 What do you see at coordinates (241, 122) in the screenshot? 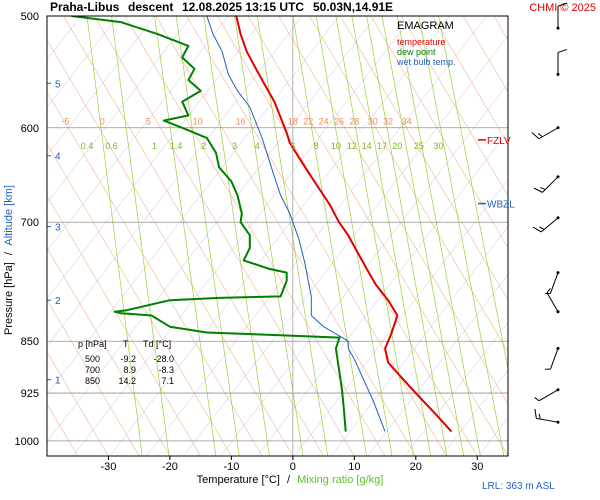
I see `dry-adiabat-label: 16` at bounding box center [241, 122].